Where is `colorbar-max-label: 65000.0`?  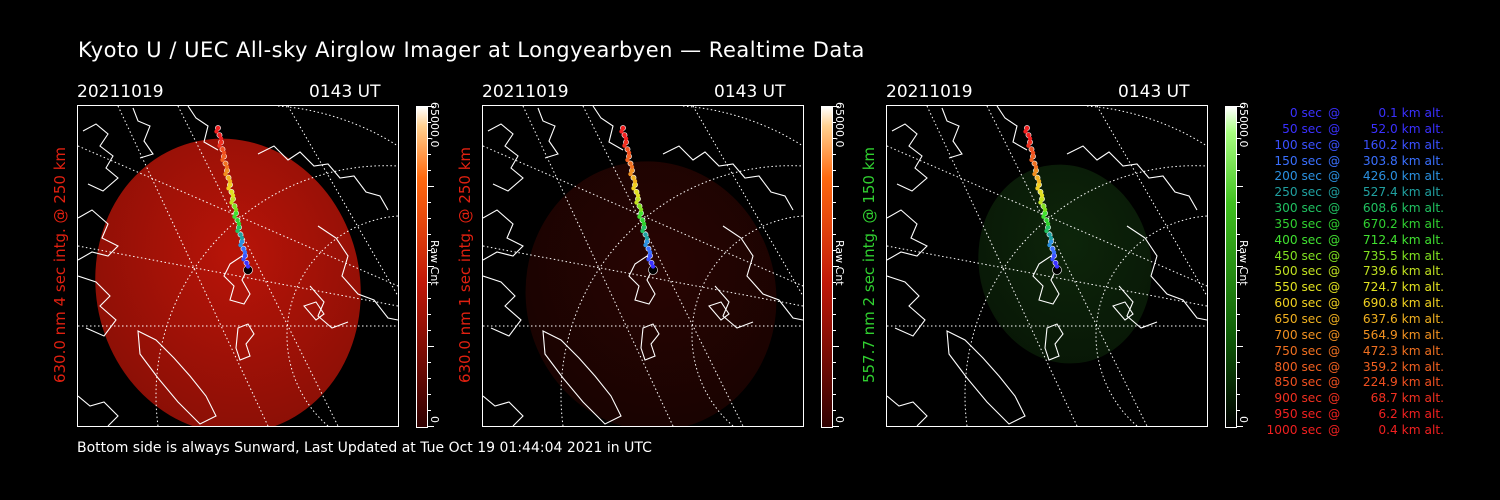
colorbar-max-label: 65000.0 is located at coordinates (1243, 125).